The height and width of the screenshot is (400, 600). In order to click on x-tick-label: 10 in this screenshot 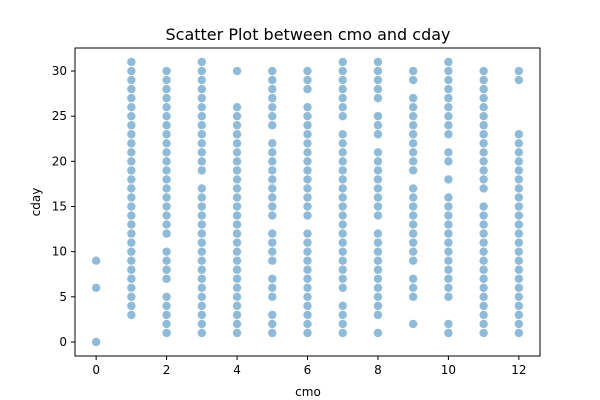, I will do `click(448, 370)`.